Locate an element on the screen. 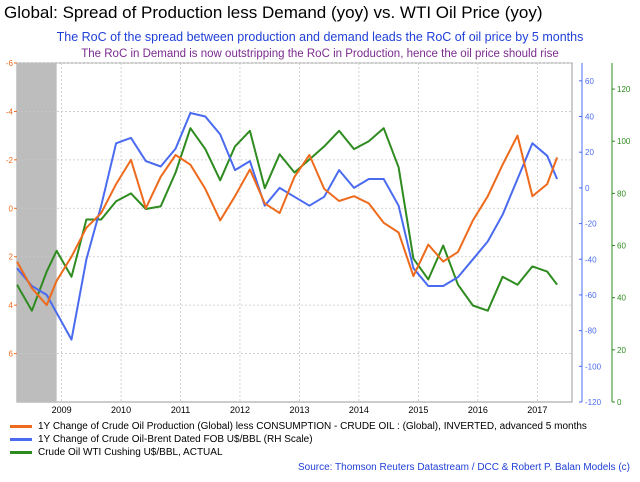 This screenshot has height=482, width=640. x-tick-label: 2015 is located at coordinates (418, 410).